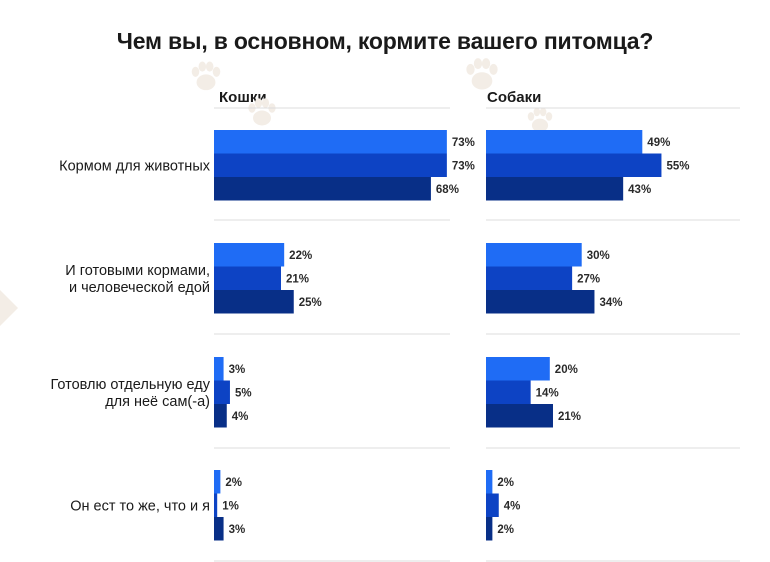 This screenshot has width=770, height=562. Describe the element at coordinates (139, 288) in the screenshot. I see `category-label: и человеческой едой` at that location.